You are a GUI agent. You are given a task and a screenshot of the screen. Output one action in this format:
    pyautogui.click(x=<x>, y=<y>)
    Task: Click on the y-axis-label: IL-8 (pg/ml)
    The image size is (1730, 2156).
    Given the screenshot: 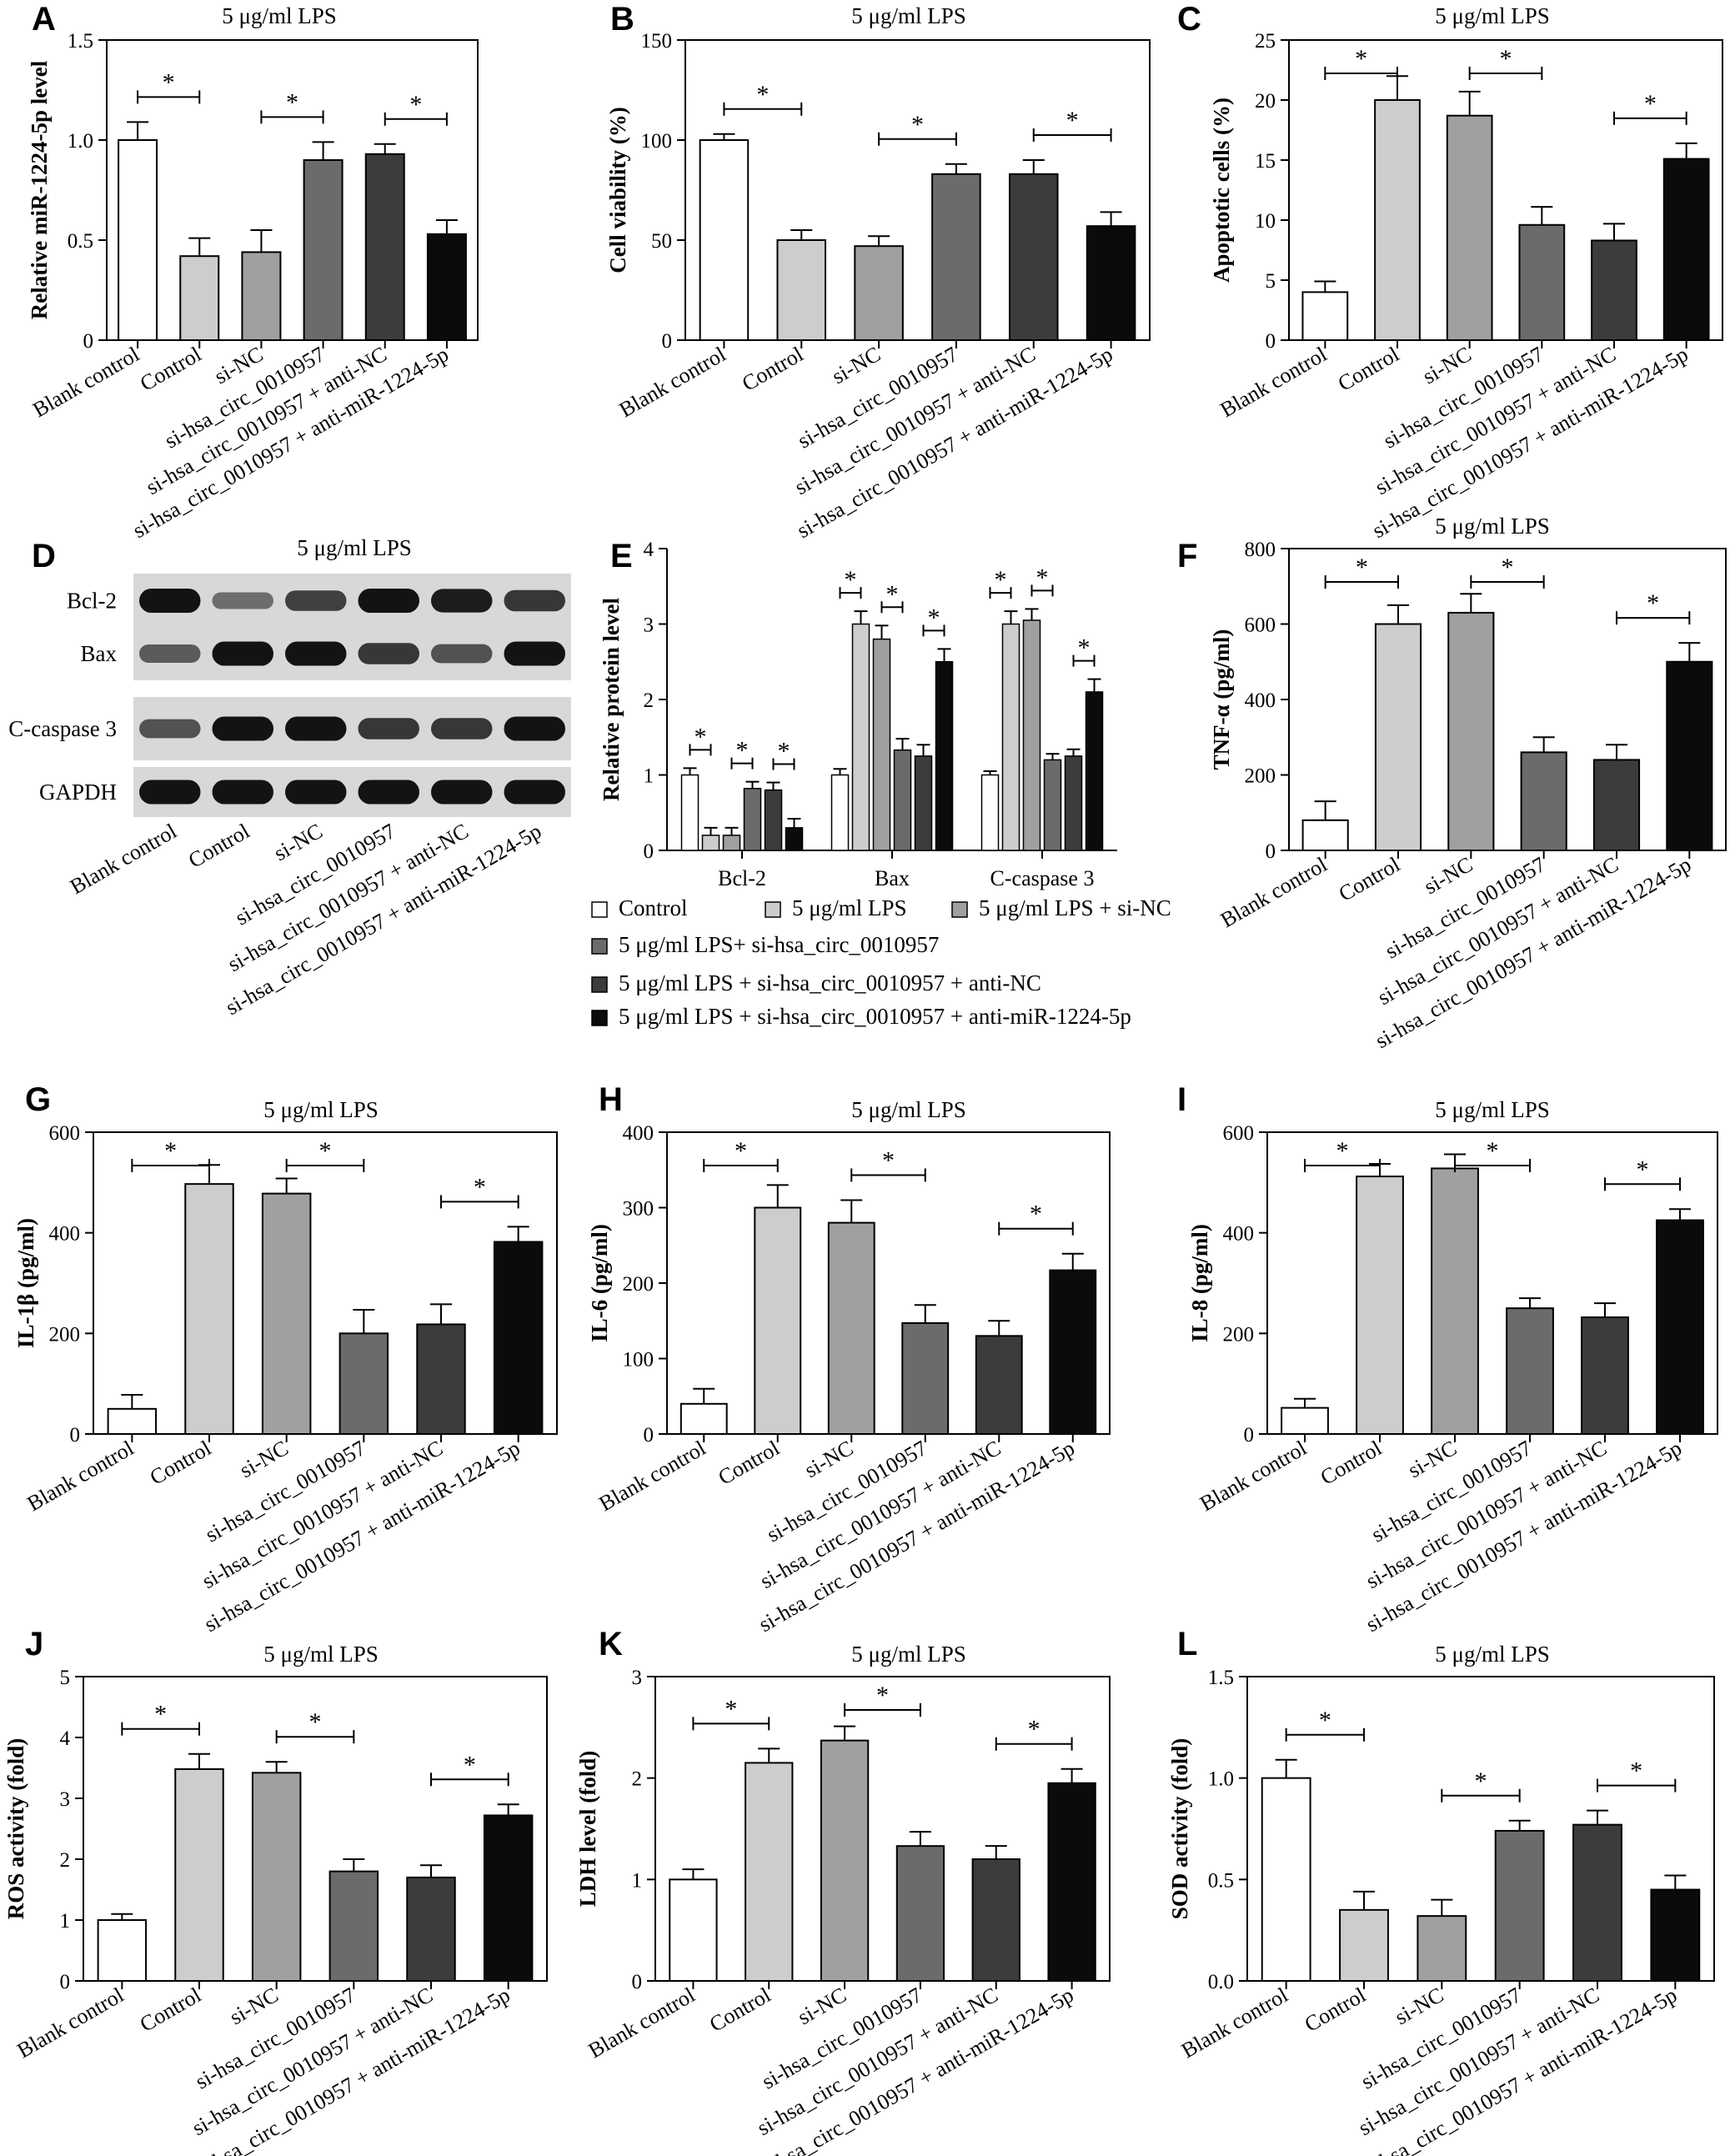 What is the action you would take?
    pyautogui.click(x=1199, y=1283)
    